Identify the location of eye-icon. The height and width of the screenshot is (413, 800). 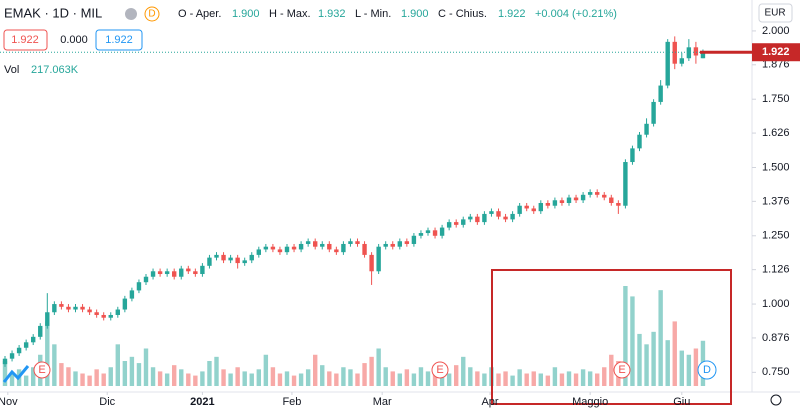
(131, 14).